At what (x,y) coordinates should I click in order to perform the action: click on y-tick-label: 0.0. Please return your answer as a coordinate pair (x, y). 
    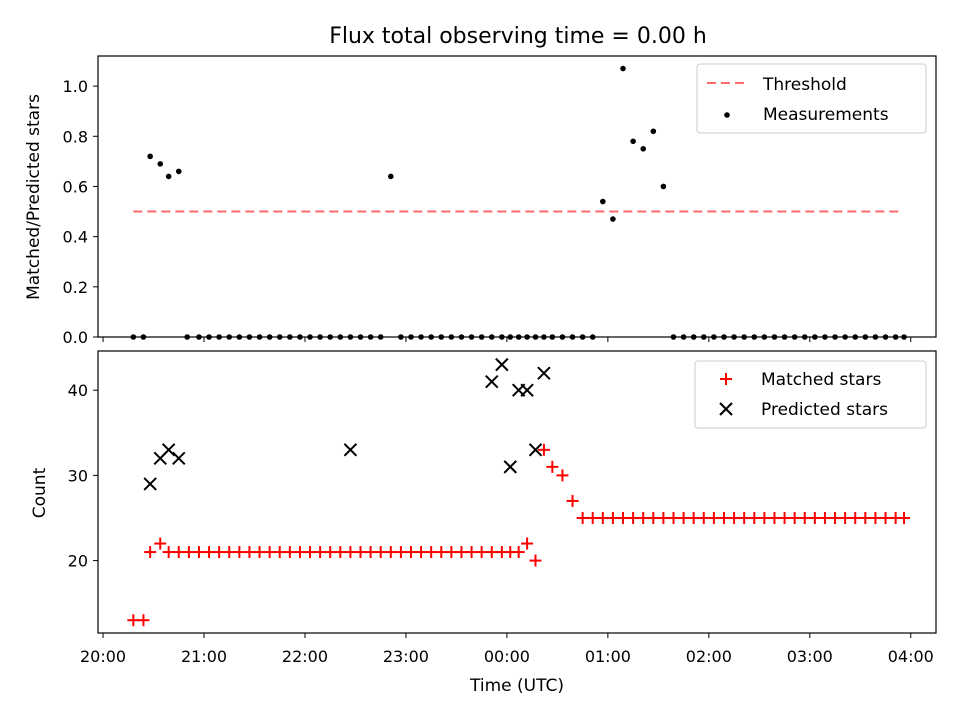
    Looking at the image, I should click on (75, 337).